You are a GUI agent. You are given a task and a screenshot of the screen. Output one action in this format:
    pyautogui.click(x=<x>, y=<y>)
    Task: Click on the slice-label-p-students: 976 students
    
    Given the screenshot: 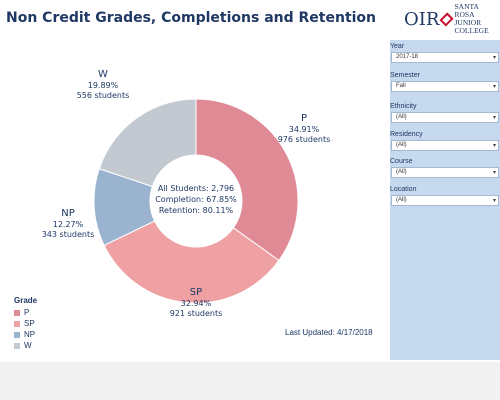 What is the action you would take?
    pyautogui.click(x=304, y=139)
    